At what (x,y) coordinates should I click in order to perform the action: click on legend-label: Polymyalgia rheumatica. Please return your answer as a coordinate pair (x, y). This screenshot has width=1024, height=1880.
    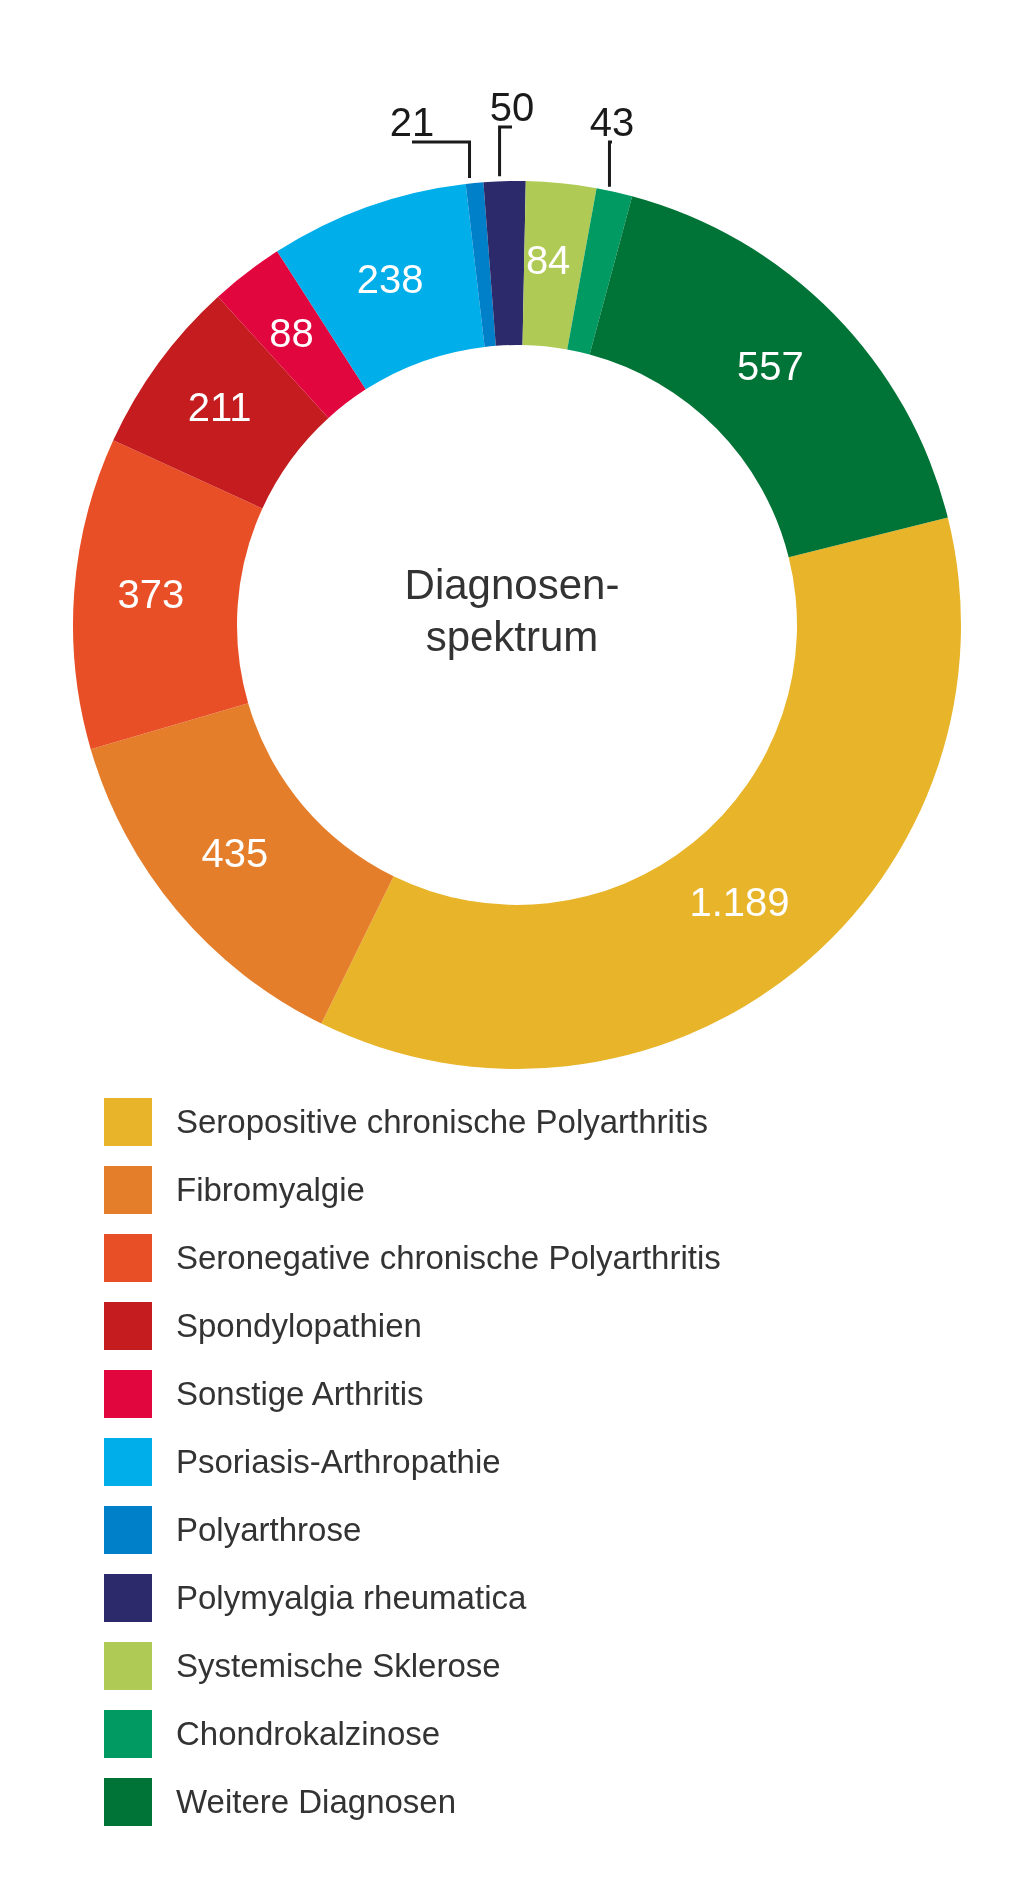
    Looking at the image, I should click on (351, 1598).